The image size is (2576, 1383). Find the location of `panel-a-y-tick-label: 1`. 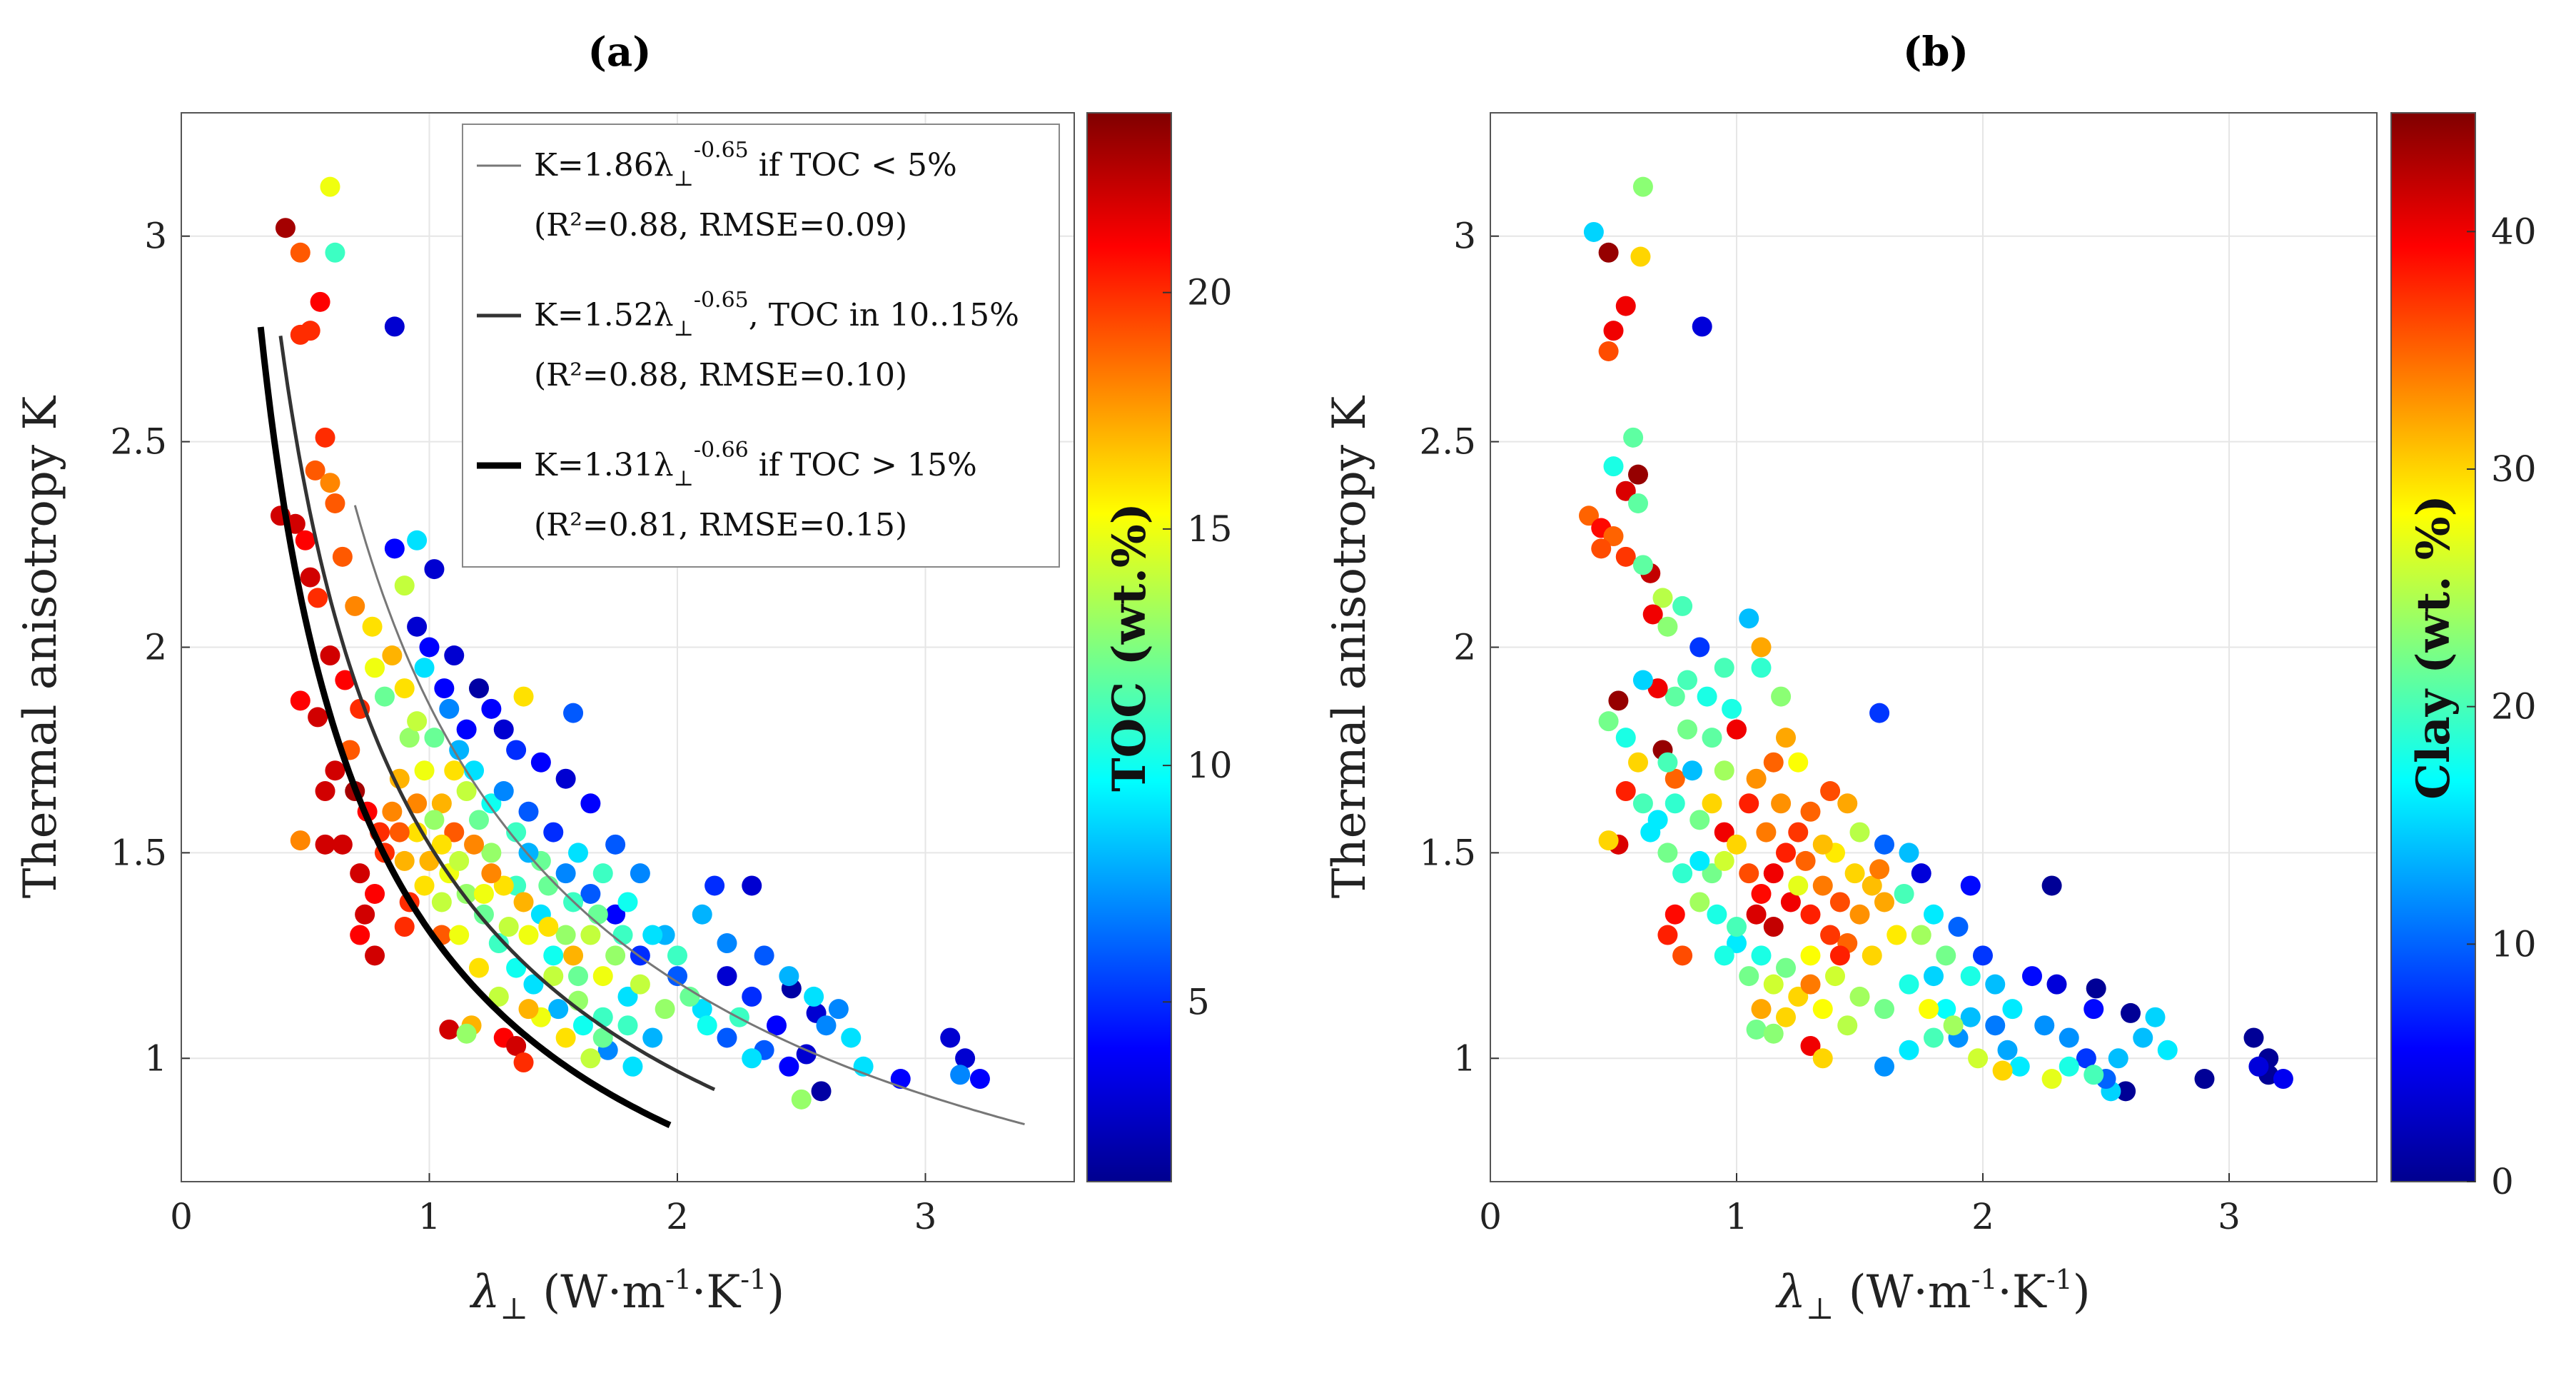

panel-a-y-tick-label: 1 is located at coordinates (155, 1058).